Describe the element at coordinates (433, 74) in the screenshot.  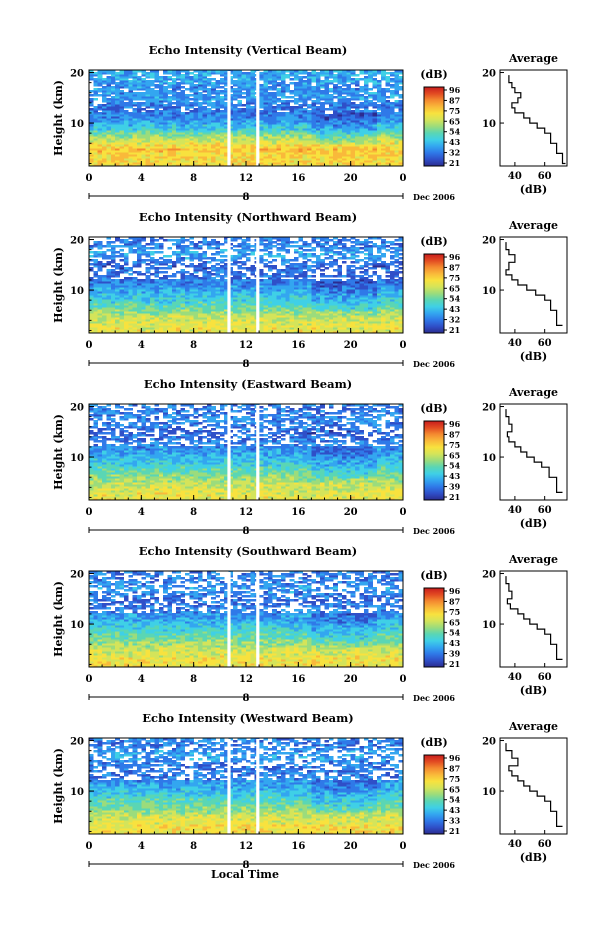
I see `colorbar-unit: (dB)` at that location.